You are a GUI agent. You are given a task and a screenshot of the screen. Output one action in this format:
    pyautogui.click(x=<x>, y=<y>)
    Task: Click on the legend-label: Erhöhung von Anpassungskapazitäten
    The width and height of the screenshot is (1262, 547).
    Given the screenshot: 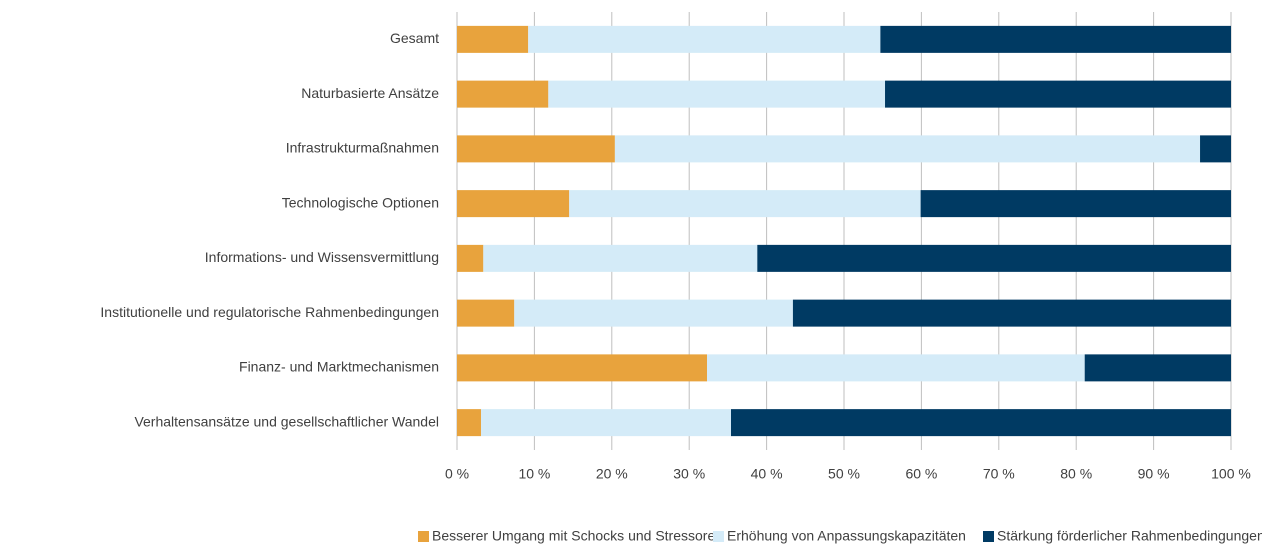 What is the action you would take?
    pyautogui.click(x=846, y=536)
    